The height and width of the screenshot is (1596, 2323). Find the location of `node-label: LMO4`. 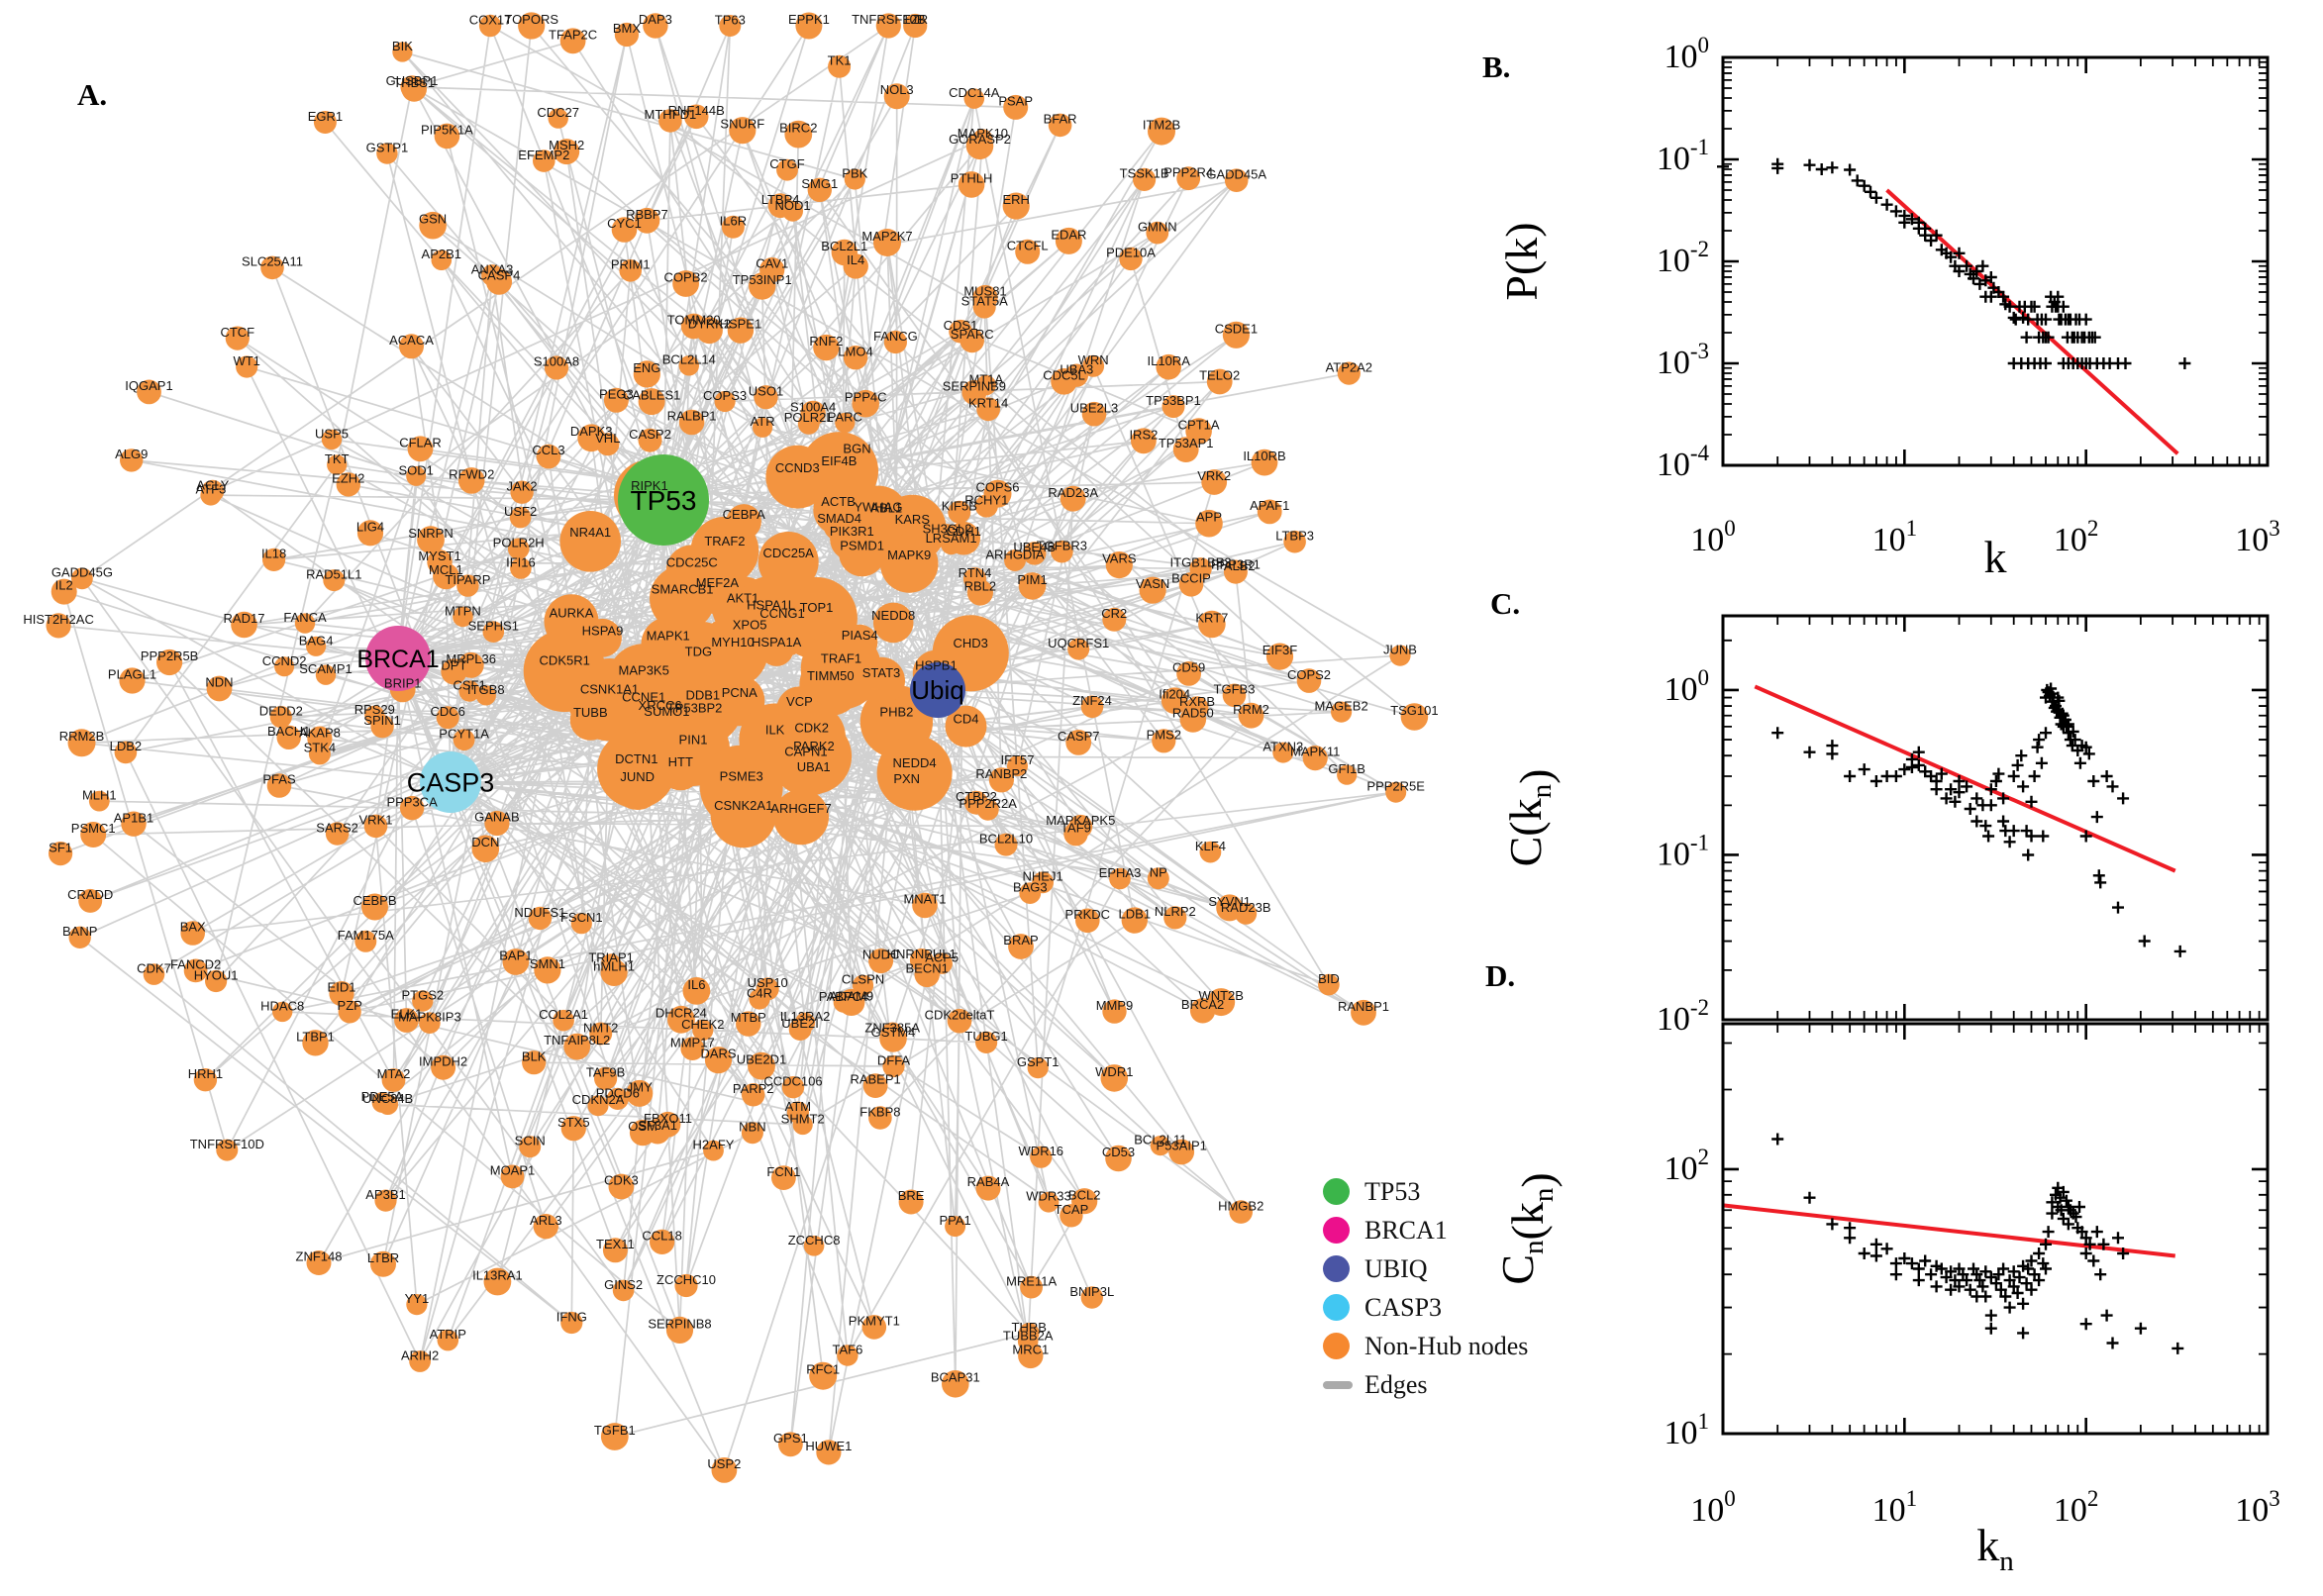

node-label: LMO4 is located at coordinates (855, 351).